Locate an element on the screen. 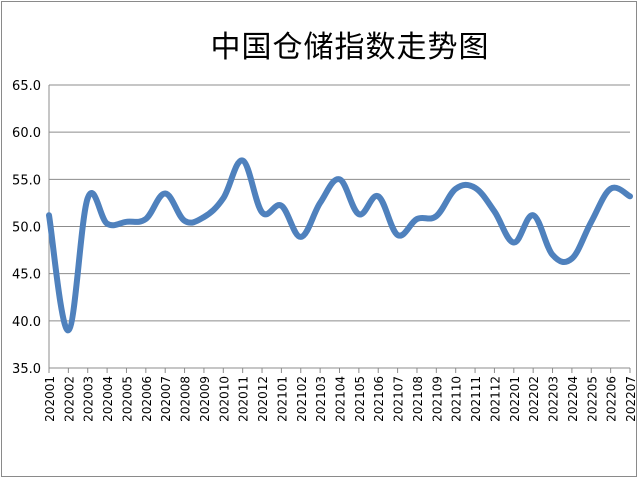  x-tick-label: 202006 is located at coordinates (147, 399).